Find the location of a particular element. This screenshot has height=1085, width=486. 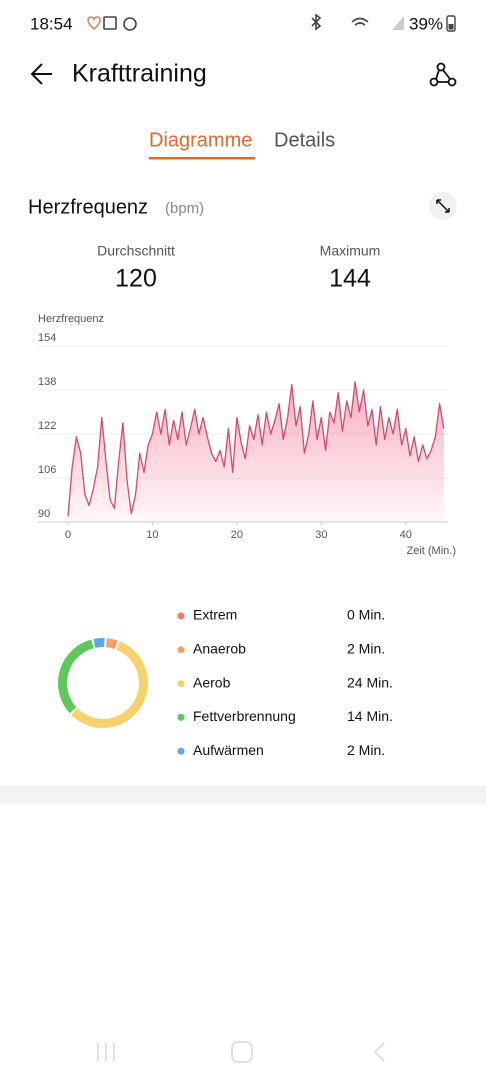

expand-button is located at coordinates (443, 206).